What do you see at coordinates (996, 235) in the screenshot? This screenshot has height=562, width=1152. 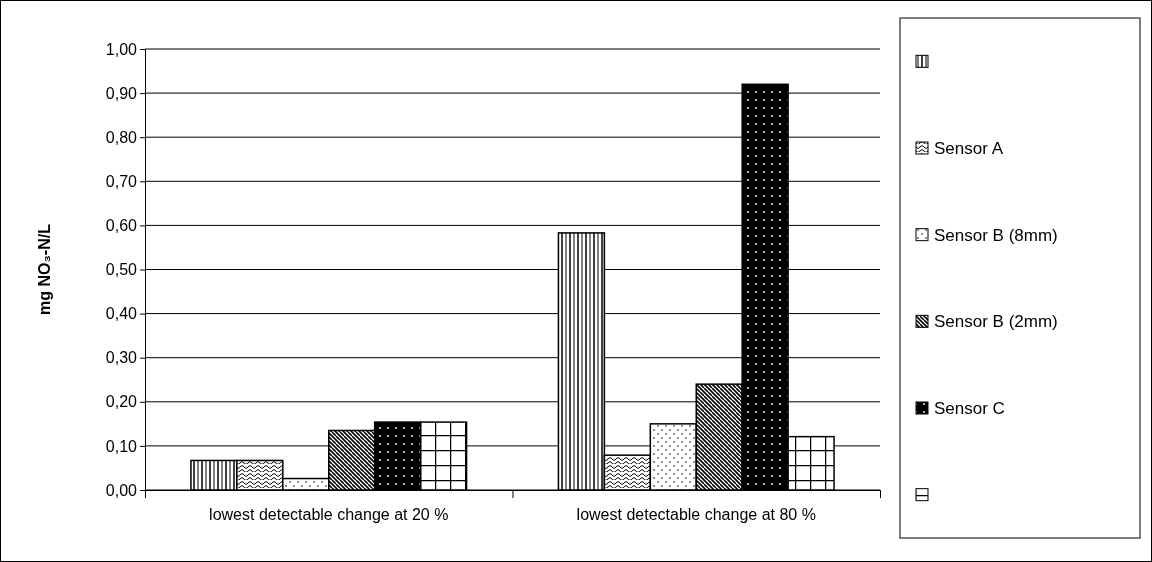 I see `legend-label: Sensor B (8mm)` at bounding box center [996, 235].